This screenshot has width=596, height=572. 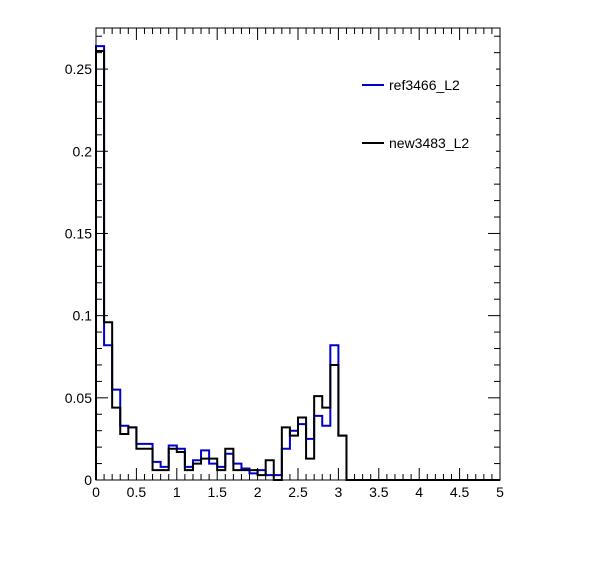 I want to click on legend-box, so click(x=426, y=117).